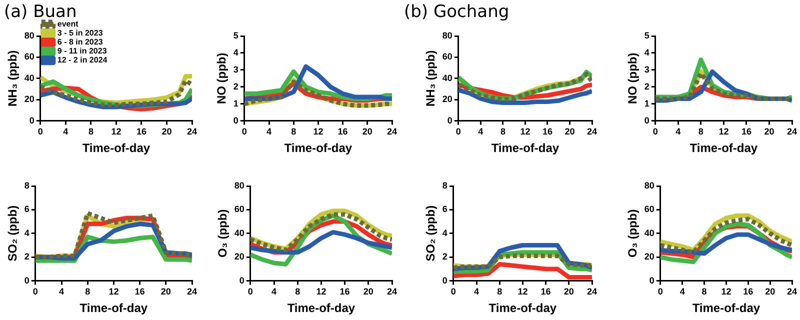 The image size is (800, 320). What do you see at coordinates (647, 69) in the screenshot?
I see `y-tick-label: 3` at bounding box center [647, 69].